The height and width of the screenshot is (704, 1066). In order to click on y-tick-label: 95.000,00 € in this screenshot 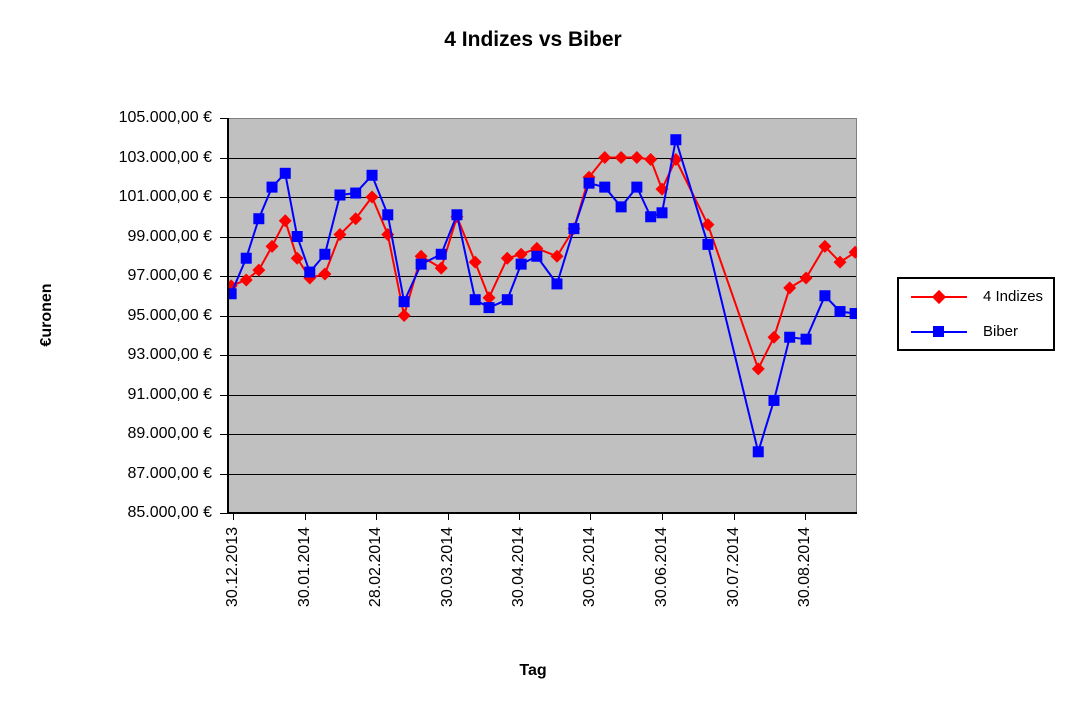, I will do `click(169, 315)`.